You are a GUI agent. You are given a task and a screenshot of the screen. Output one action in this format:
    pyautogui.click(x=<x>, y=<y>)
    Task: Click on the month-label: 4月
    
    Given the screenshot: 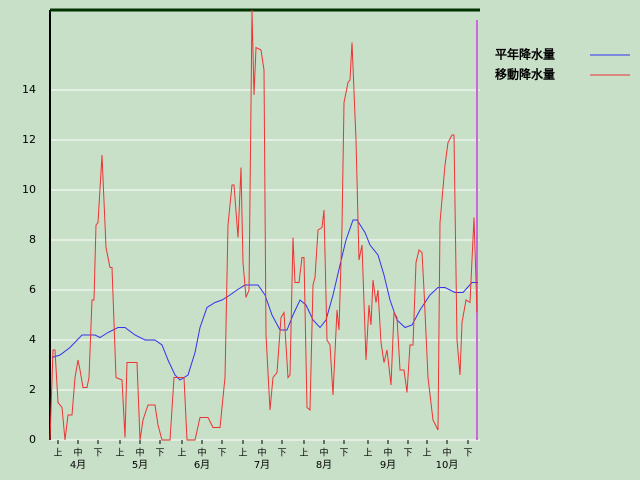 What is the action you would take?
    pyautogui.click(x=78, y=465)
    